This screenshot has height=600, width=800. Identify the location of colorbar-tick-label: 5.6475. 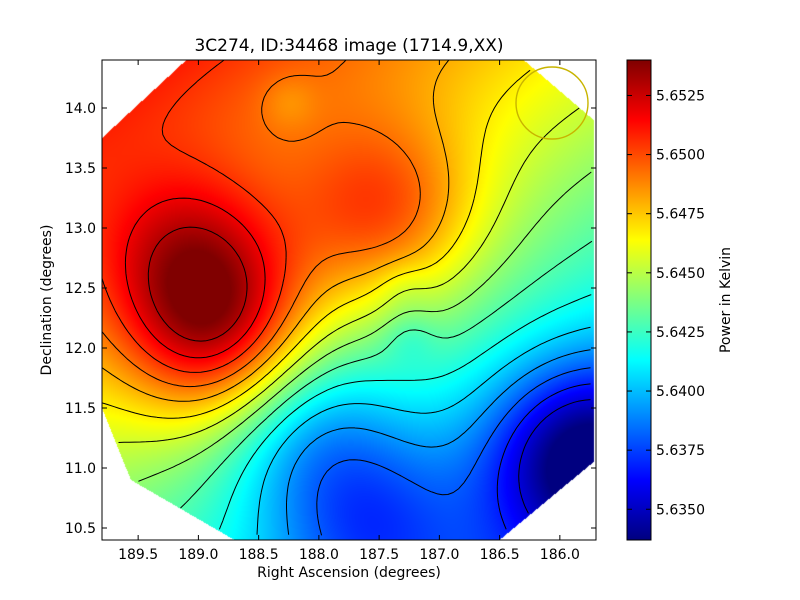
(680, 215).